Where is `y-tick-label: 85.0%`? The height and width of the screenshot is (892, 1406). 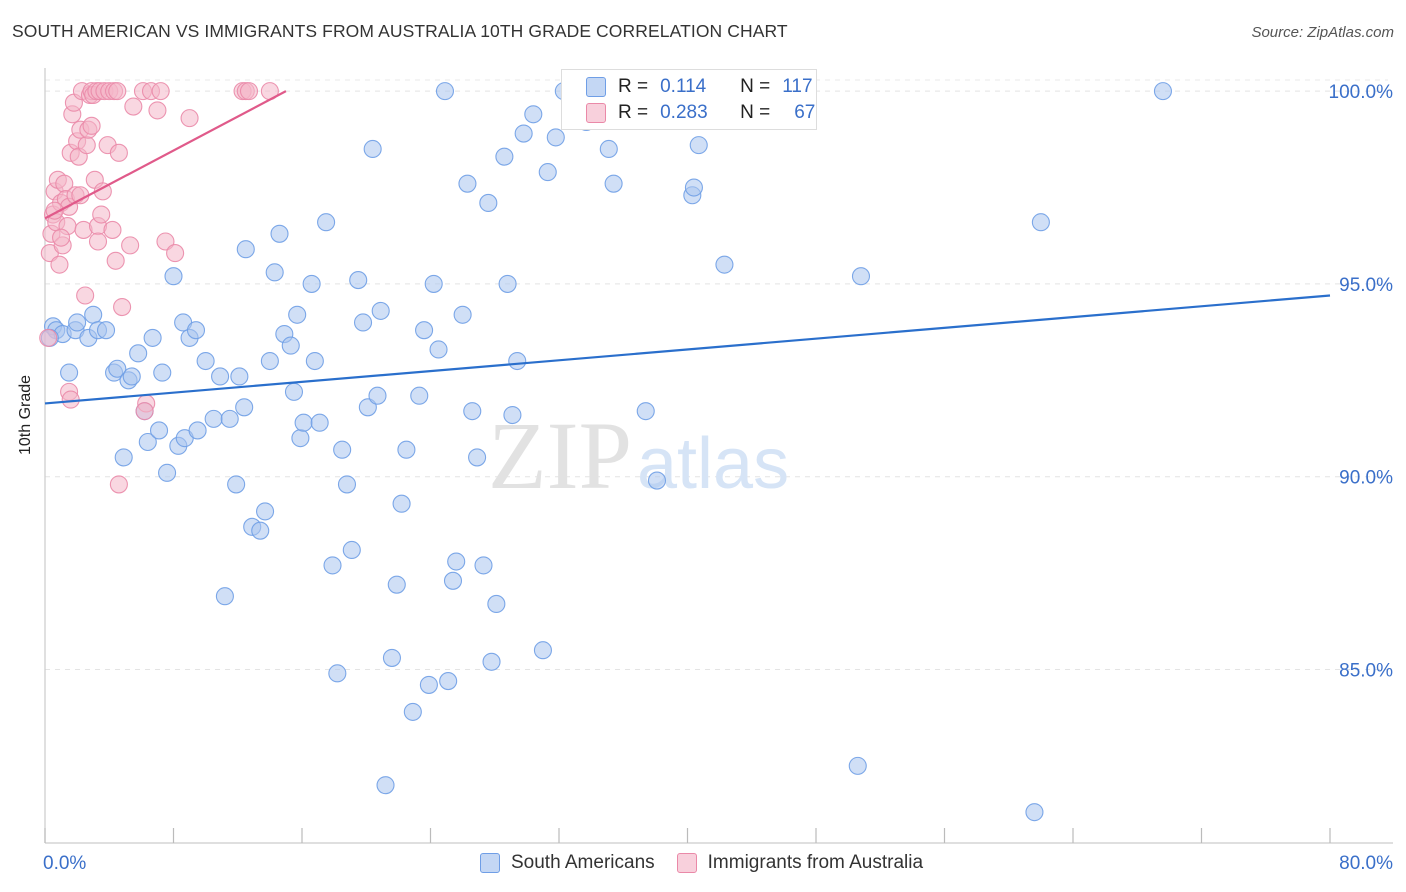 y-tick-label: 85.0% is located at coordinates (1366, 670).